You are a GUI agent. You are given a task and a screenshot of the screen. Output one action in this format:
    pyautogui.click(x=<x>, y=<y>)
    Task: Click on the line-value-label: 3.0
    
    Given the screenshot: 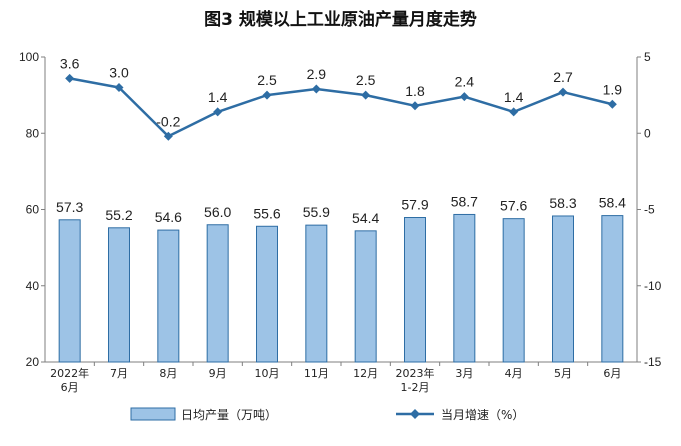 What is the action you would take?
    pyautogui.click(x=119, y=73)
    